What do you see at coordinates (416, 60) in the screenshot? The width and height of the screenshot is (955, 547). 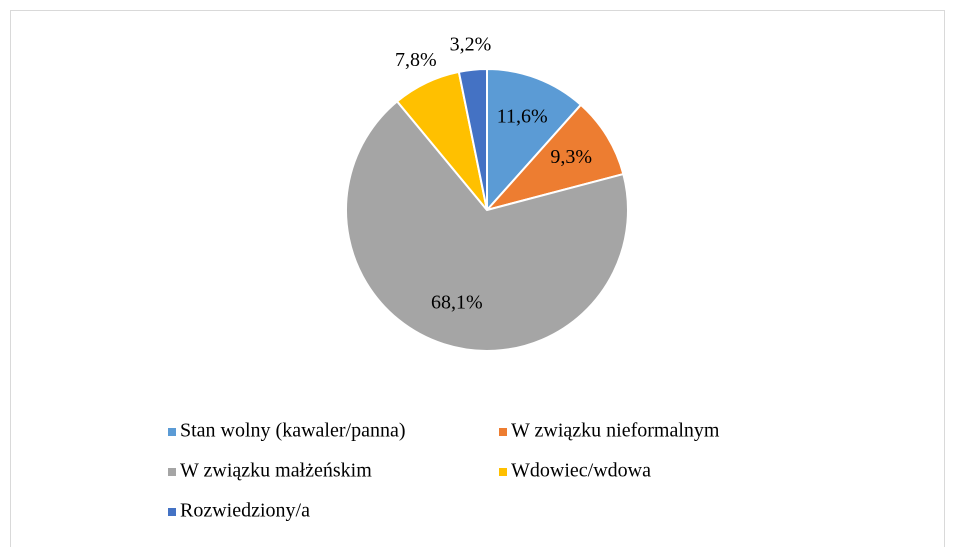 I see `data-label: 7,8%` at bounding box center [416, 60].